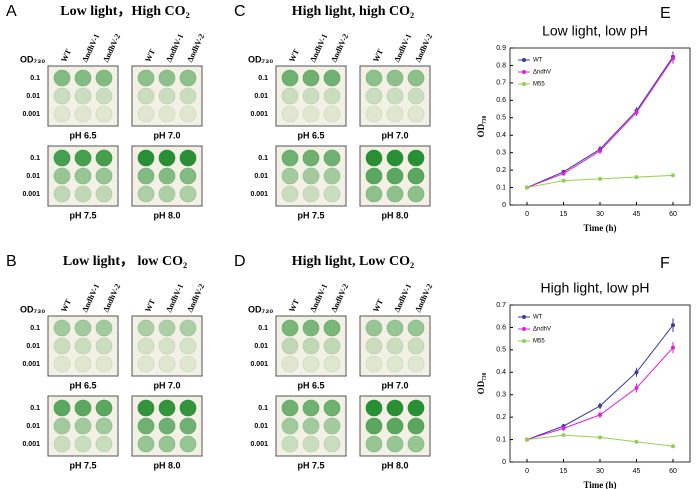 The height and width of the screenshot is (489, 700). Describe the element at coordinates (240, 11) in the screenshot. I see `panel-letter: C` at that location.